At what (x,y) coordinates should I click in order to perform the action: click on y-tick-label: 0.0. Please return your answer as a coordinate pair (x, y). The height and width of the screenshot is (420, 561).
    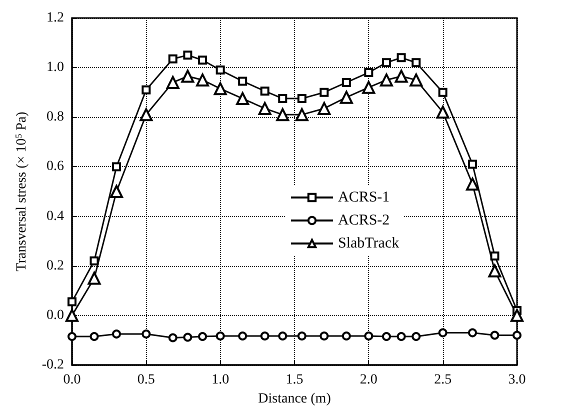
    Looking at the image, I should click on (55, 315).